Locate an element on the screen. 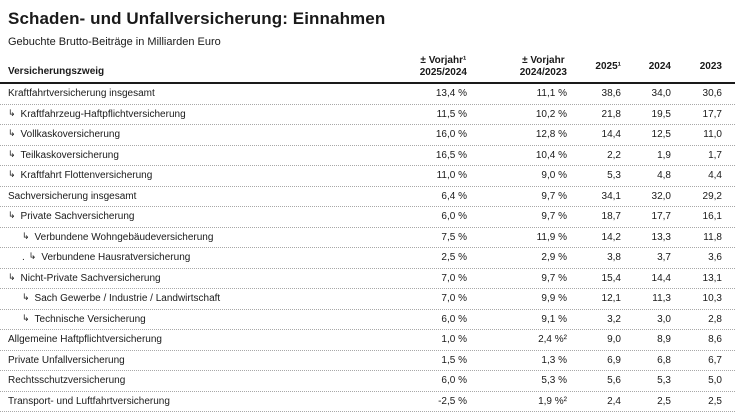 This screenshot has height=413, width=735. value-2025: 5,6 is located at coordinates (614, 381).